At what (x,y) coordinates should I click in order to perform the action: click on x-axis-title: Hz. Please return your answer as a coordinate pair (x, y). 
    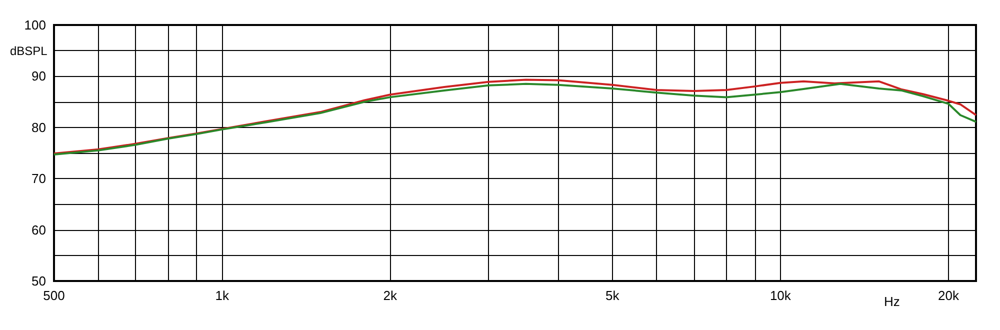
    Looking at the image, I should click on (892, 301).